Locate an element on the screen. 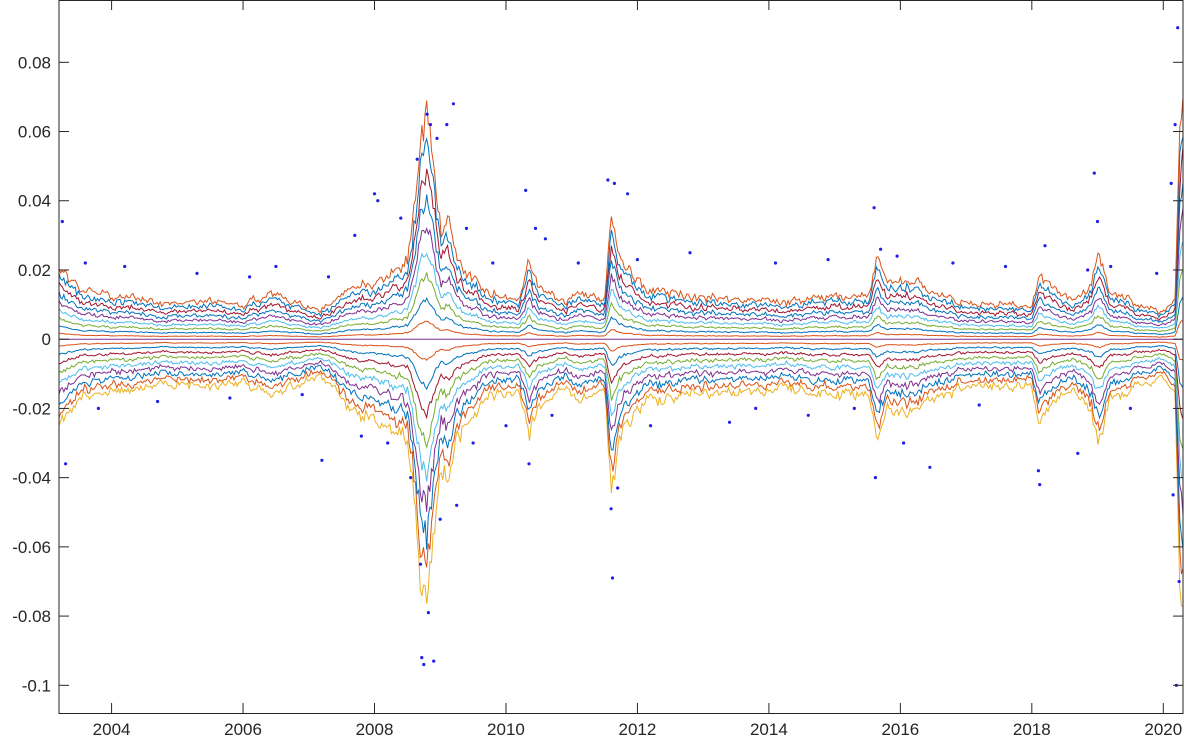 The height and width of the screenshot is (743, 1191). quantile-line-0.45 is located at coordinates (621, 351).